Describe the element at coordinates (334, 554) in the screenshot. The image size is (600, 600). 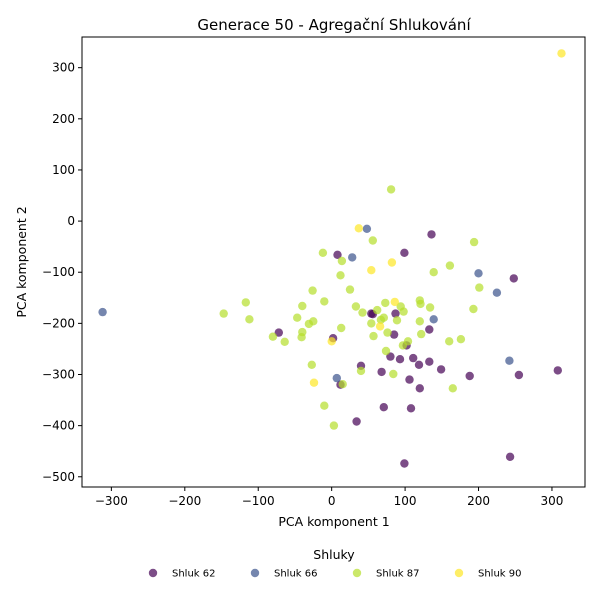
I see `legend-title: Shluky` at that location.